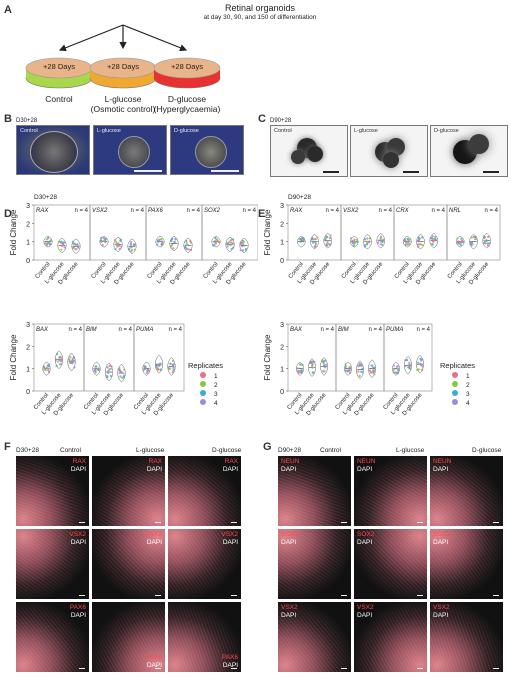  What do you see at coordinates (8, 119) in the screenshot?
I see `panel-label-b: B` at bounding box center [8, 119].